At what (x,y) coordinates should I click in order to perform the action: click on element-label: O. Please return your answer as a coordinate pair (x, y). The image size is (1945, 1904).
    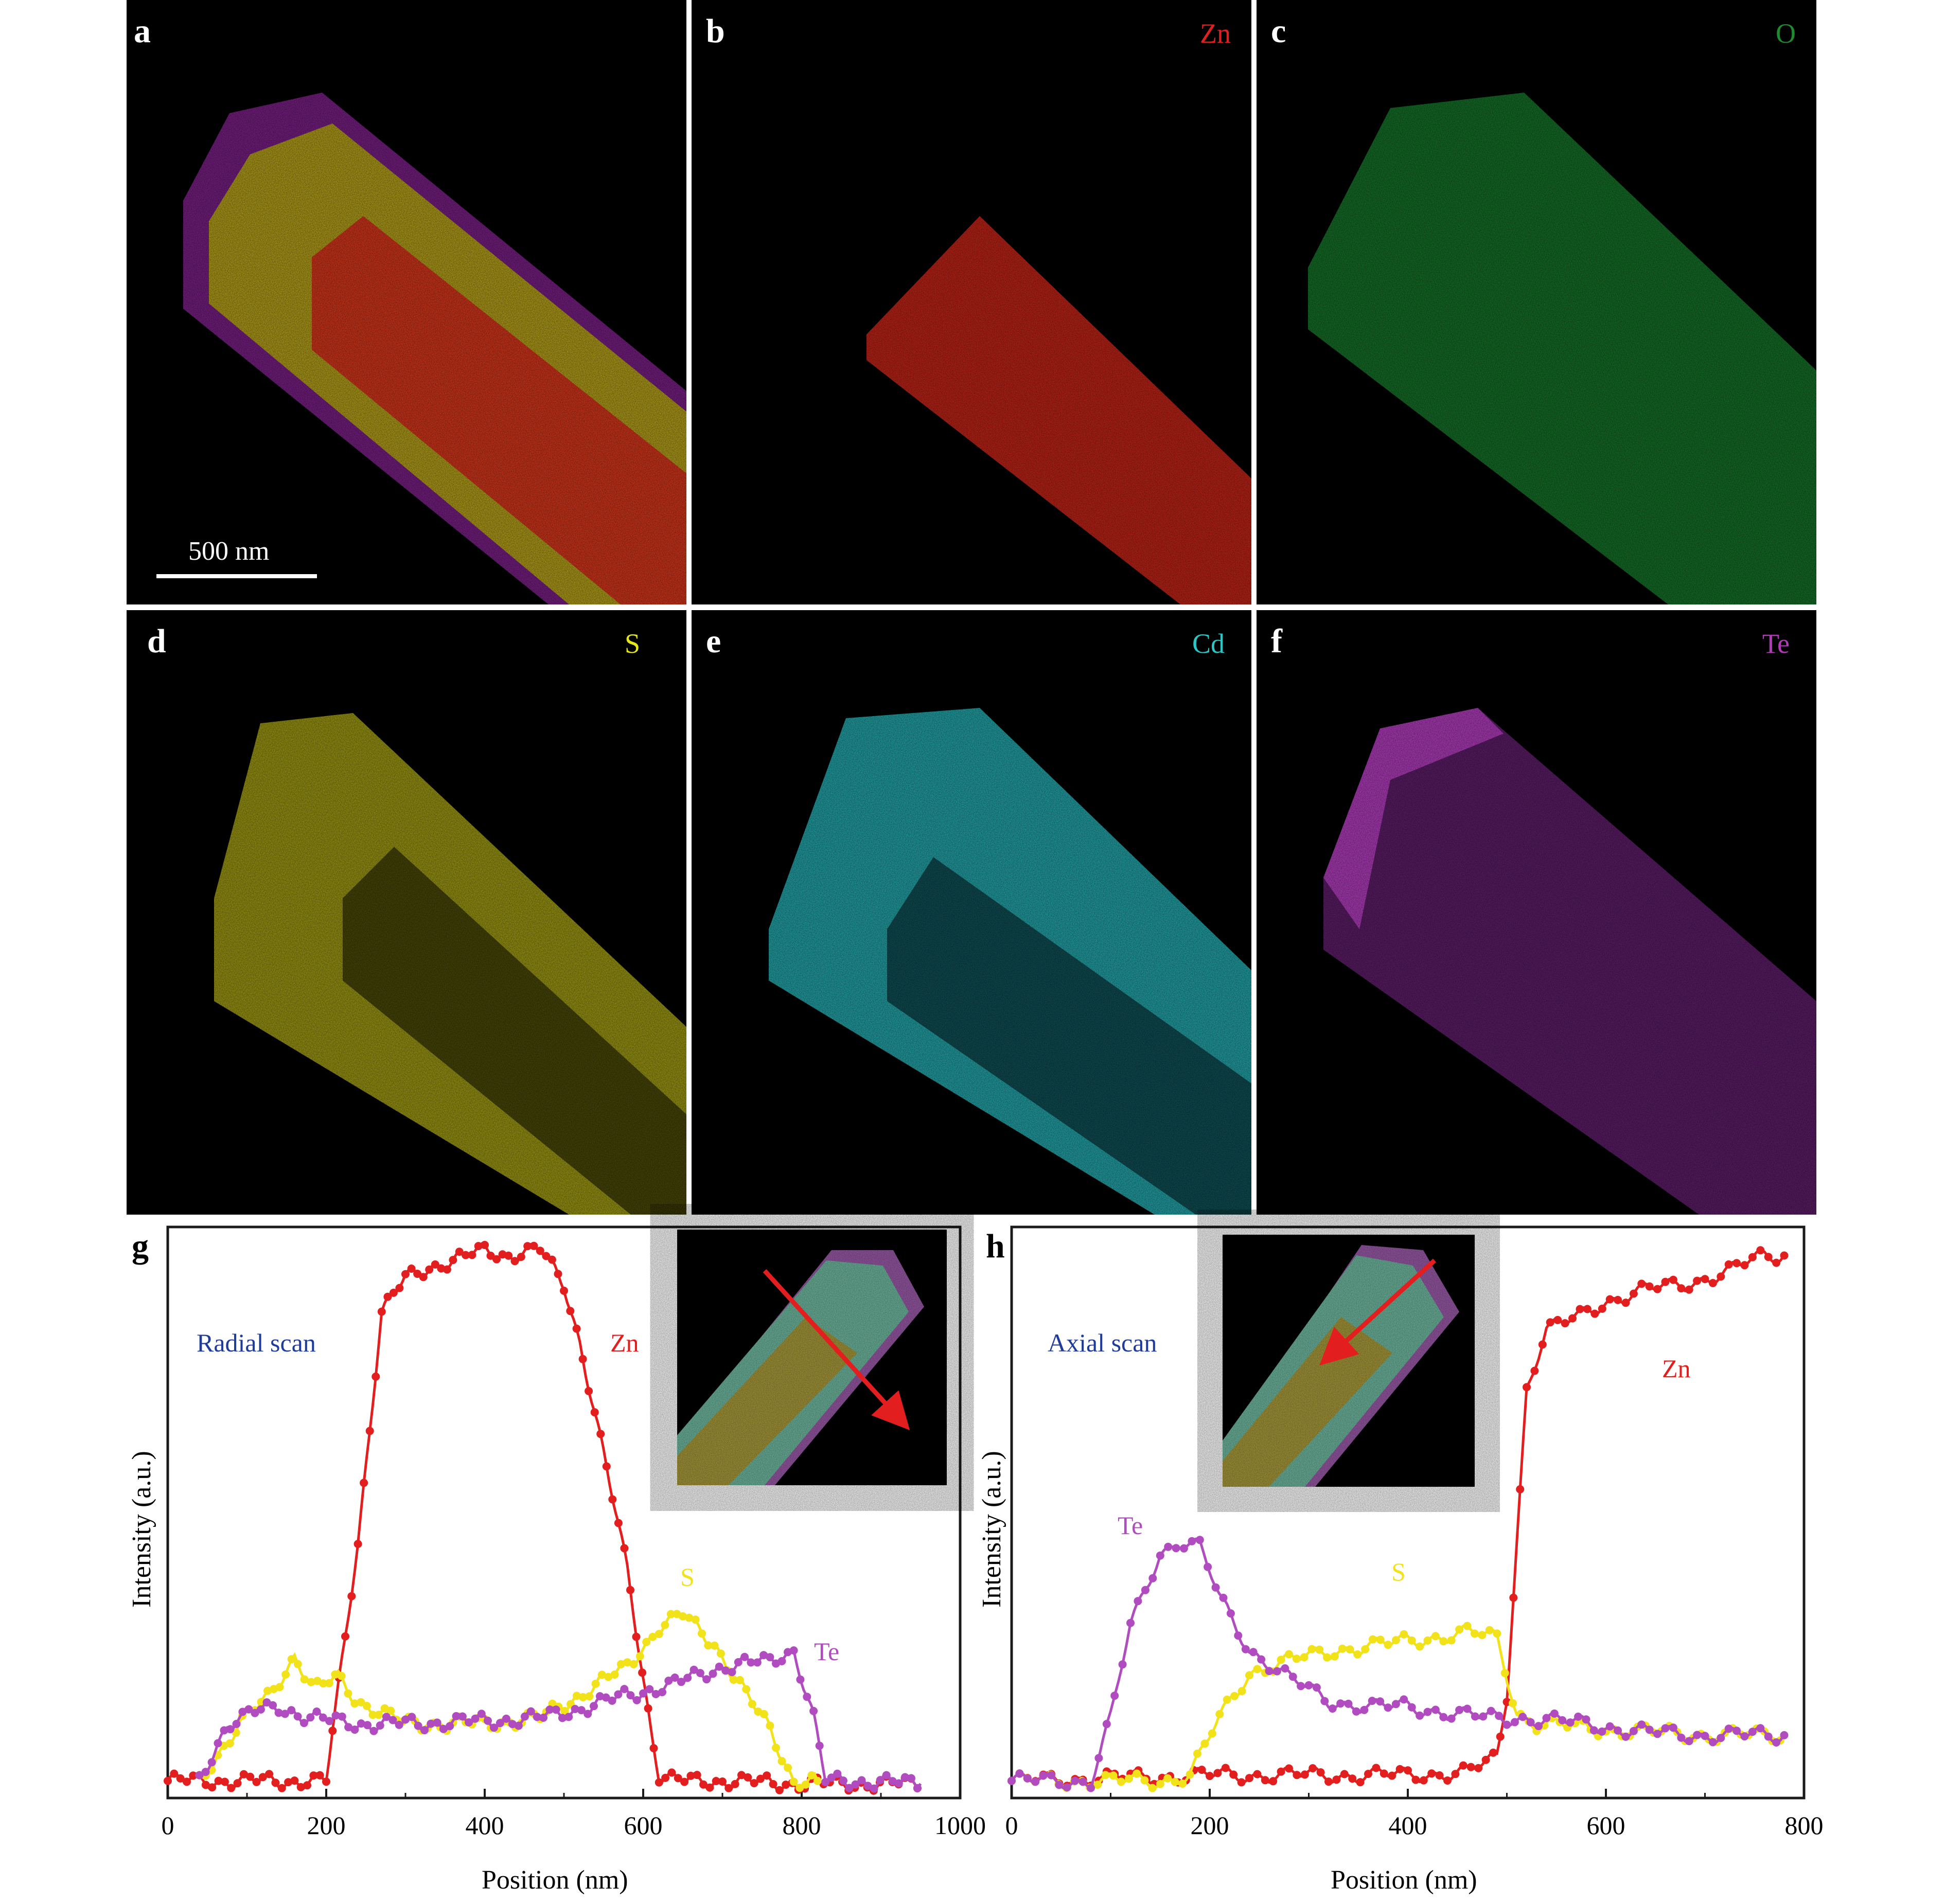
    Looking at the image, I should click on (1786, 33).